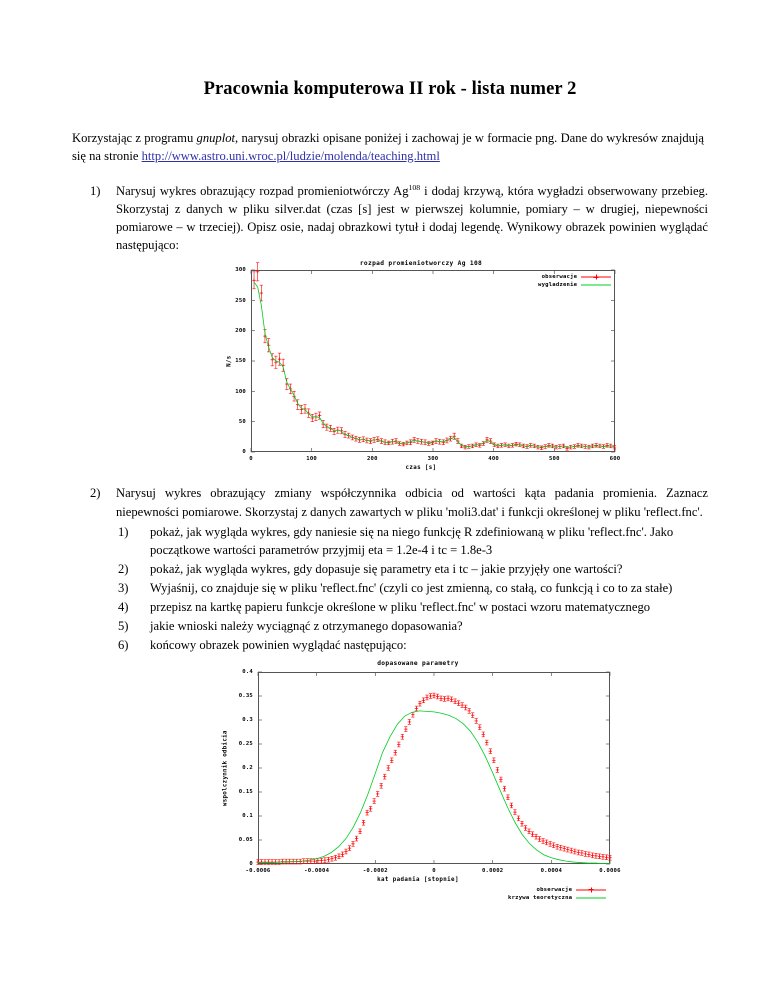 The height and width of the screenshot is (994, 768). I want to click on x-axis-tick-label: 0.0004, so click(551, 870).